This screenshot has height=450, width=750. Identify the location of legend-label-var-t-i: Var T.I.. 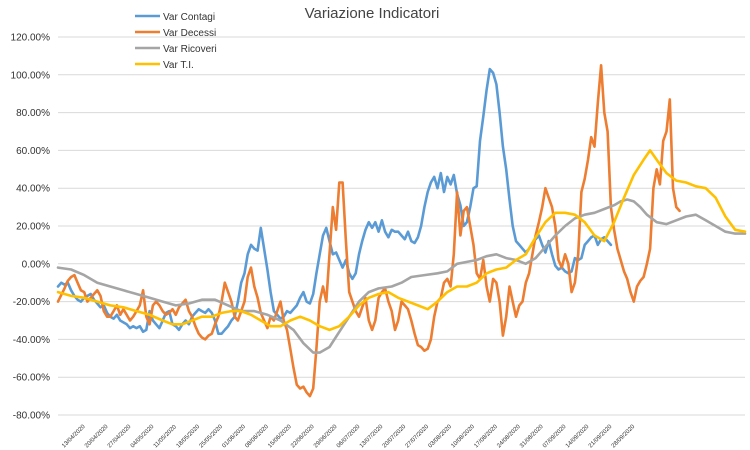
(178, 65).